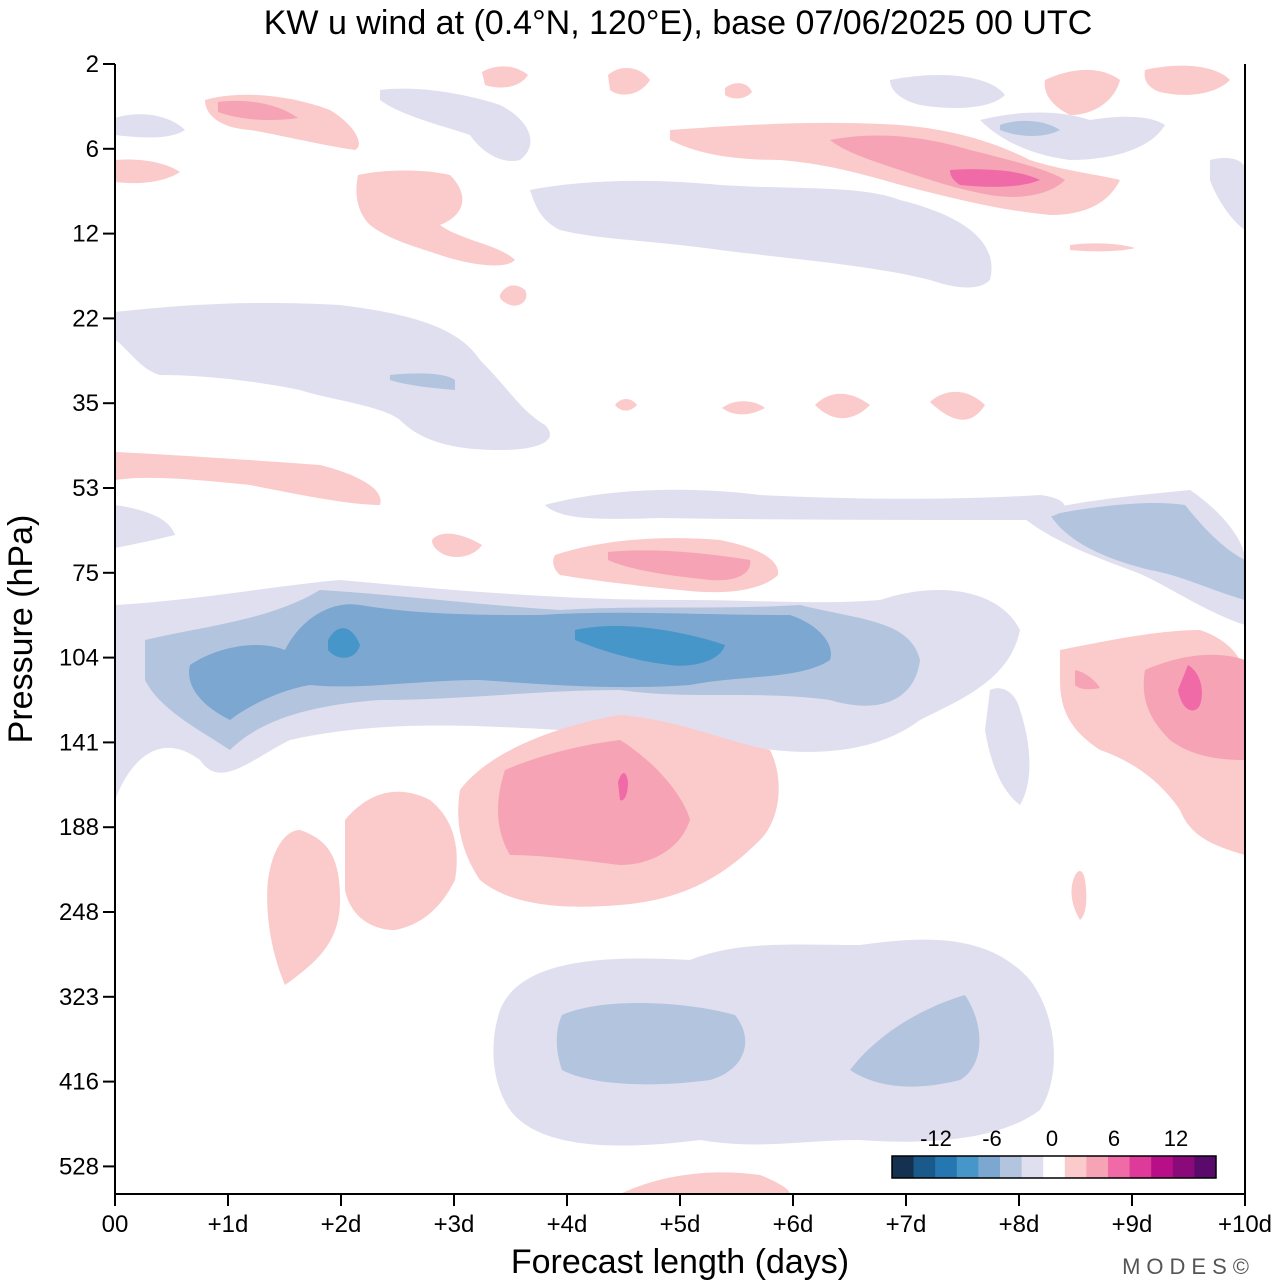 The height and width of the screenshot is (1286, 1280). Describe the element at coordinates (626, 404) in the screenshot. I see `contour-pos-35-a` at that location.